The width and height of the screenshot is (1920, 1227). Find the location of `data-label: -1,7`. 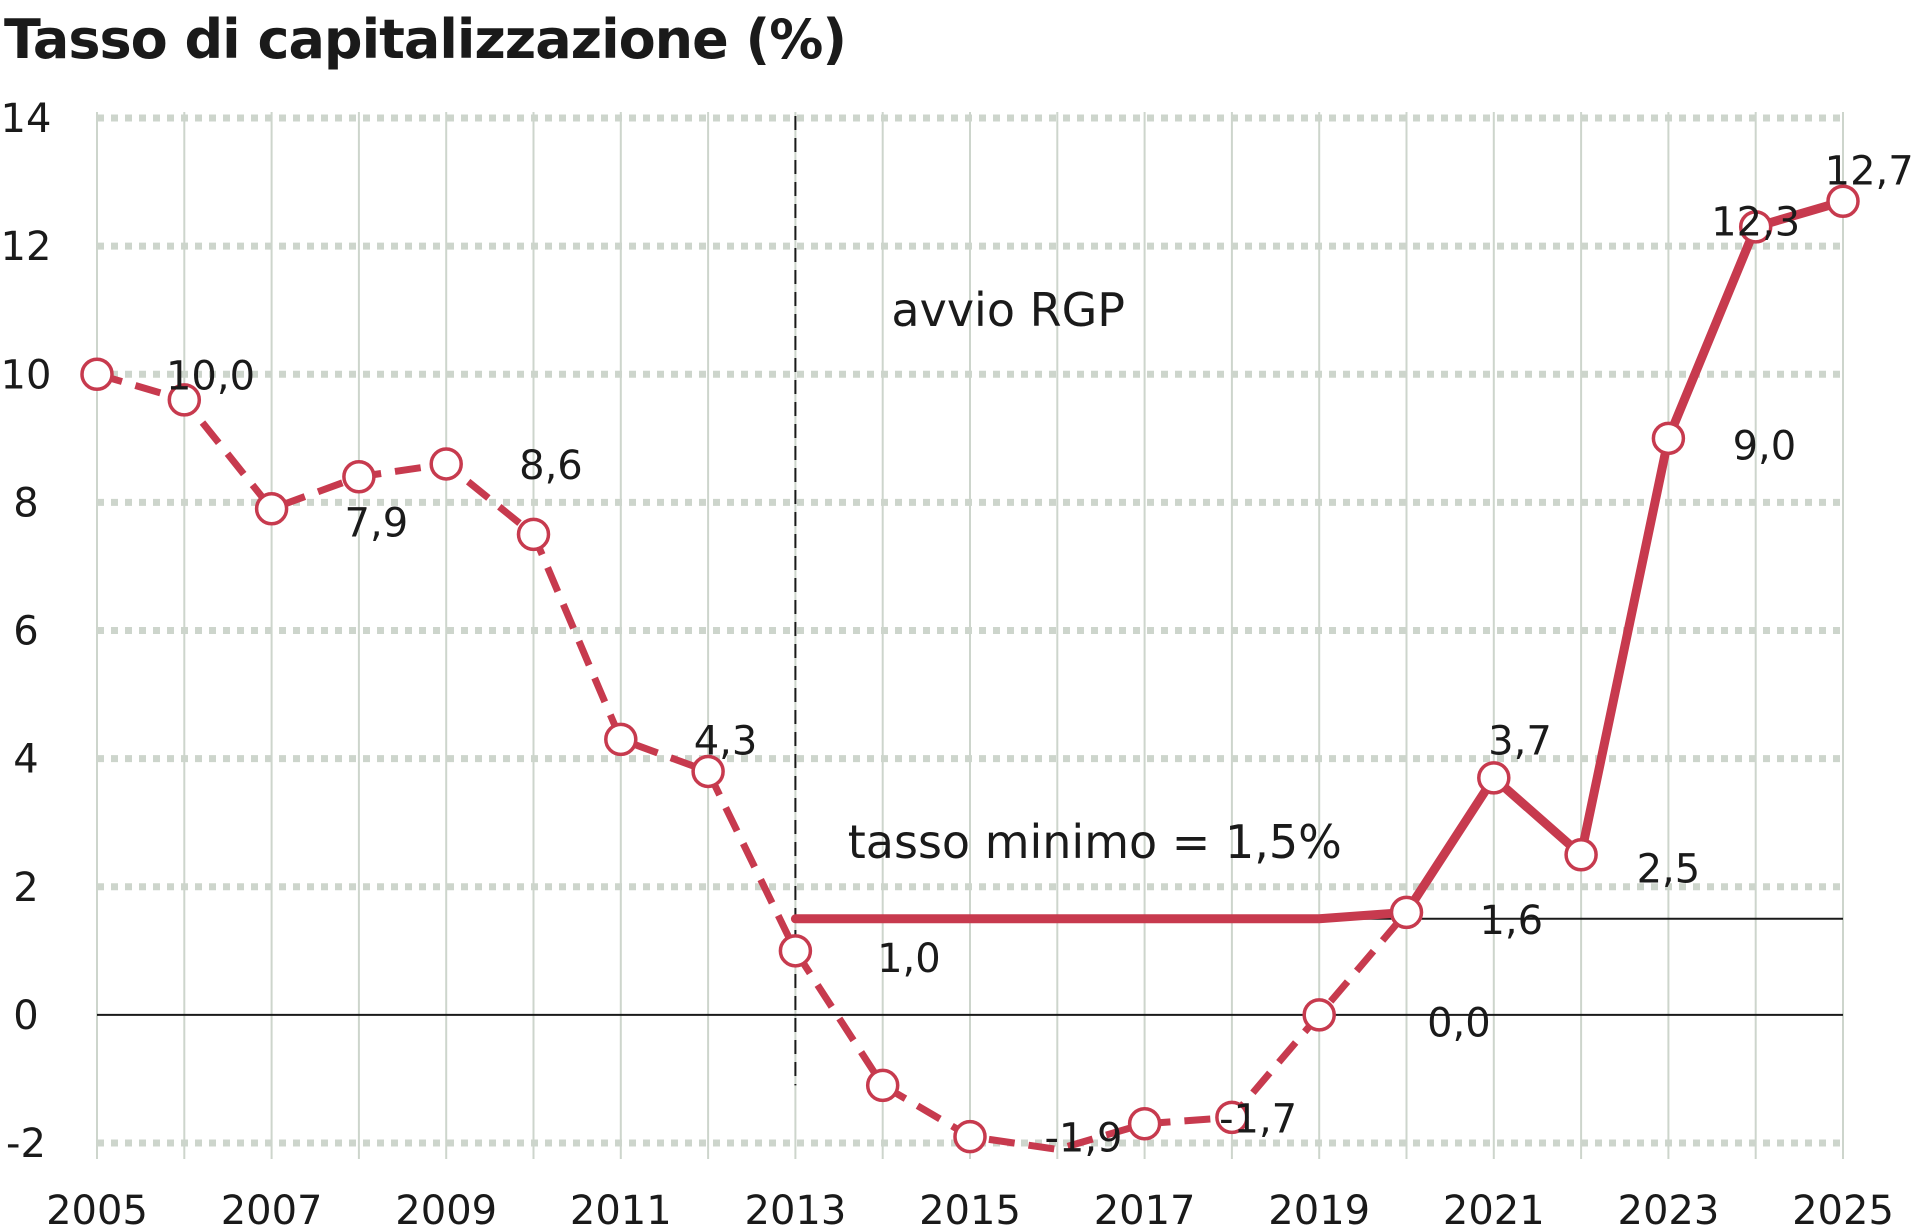

data-label: -1,7 is located at coordinates (1258, 1119).